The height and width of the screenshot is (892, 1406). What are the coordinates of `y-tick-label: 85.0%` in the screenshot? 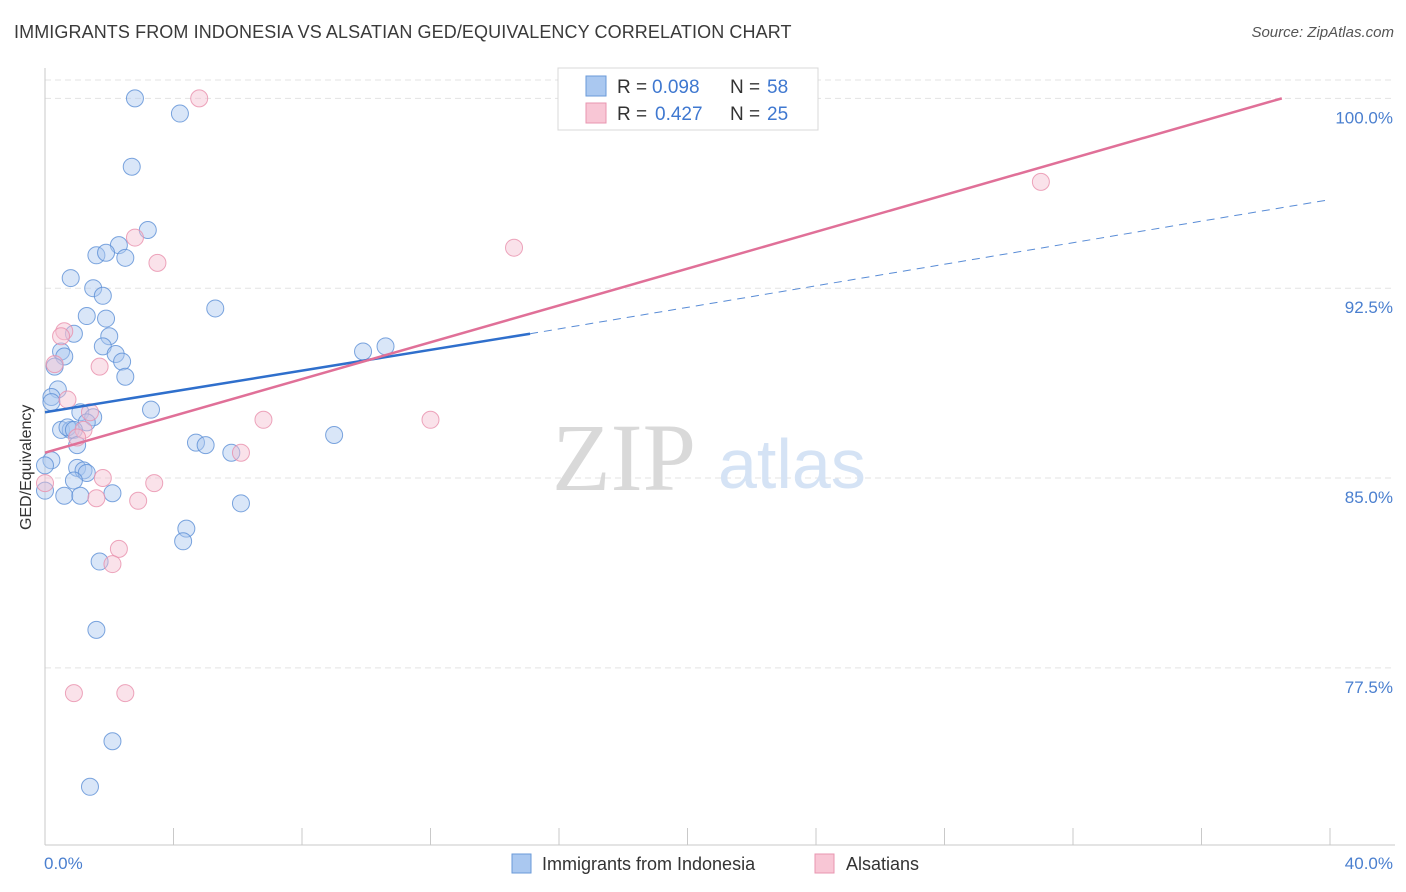 It's located at (1369, 497).